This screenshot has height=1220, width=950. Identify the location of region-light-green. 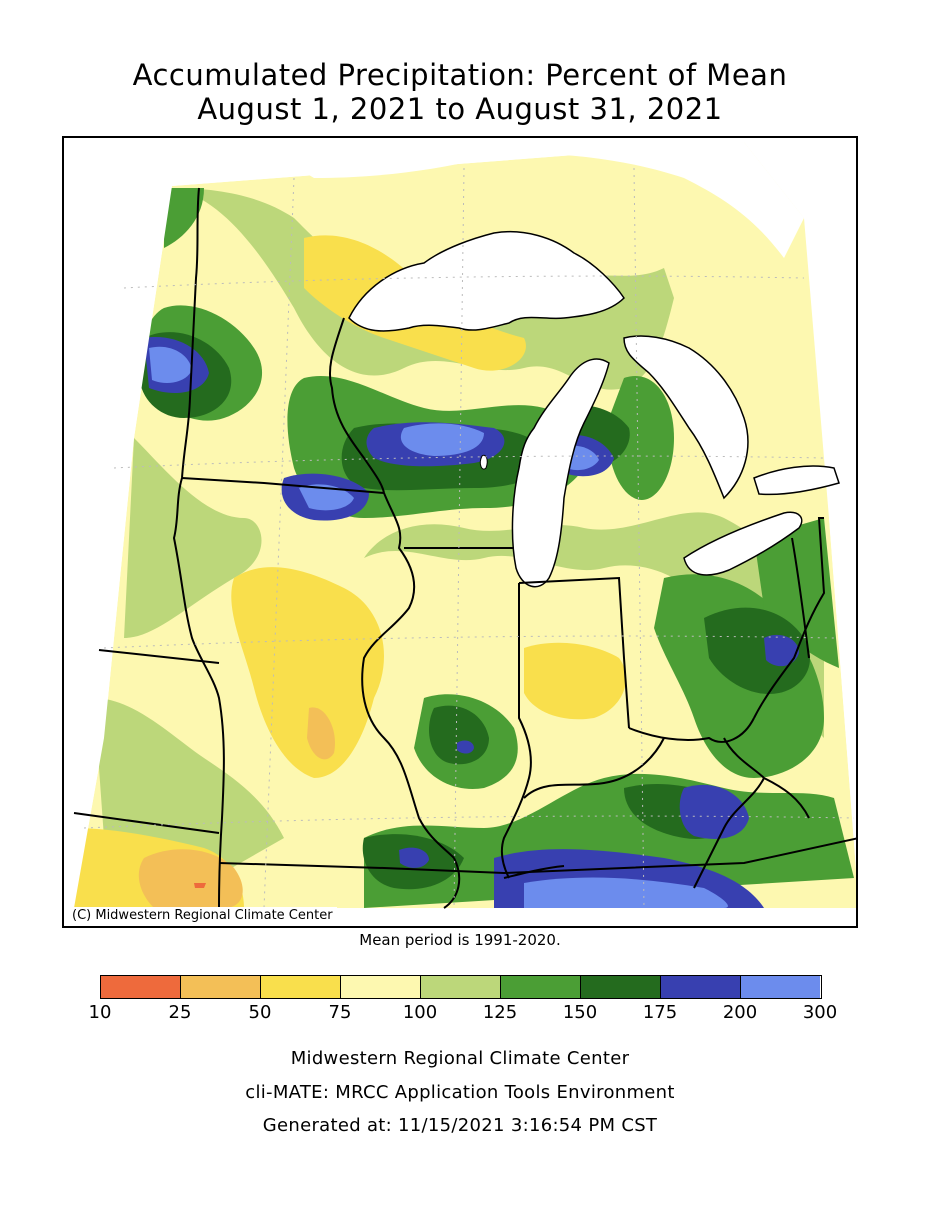
(423, 289).